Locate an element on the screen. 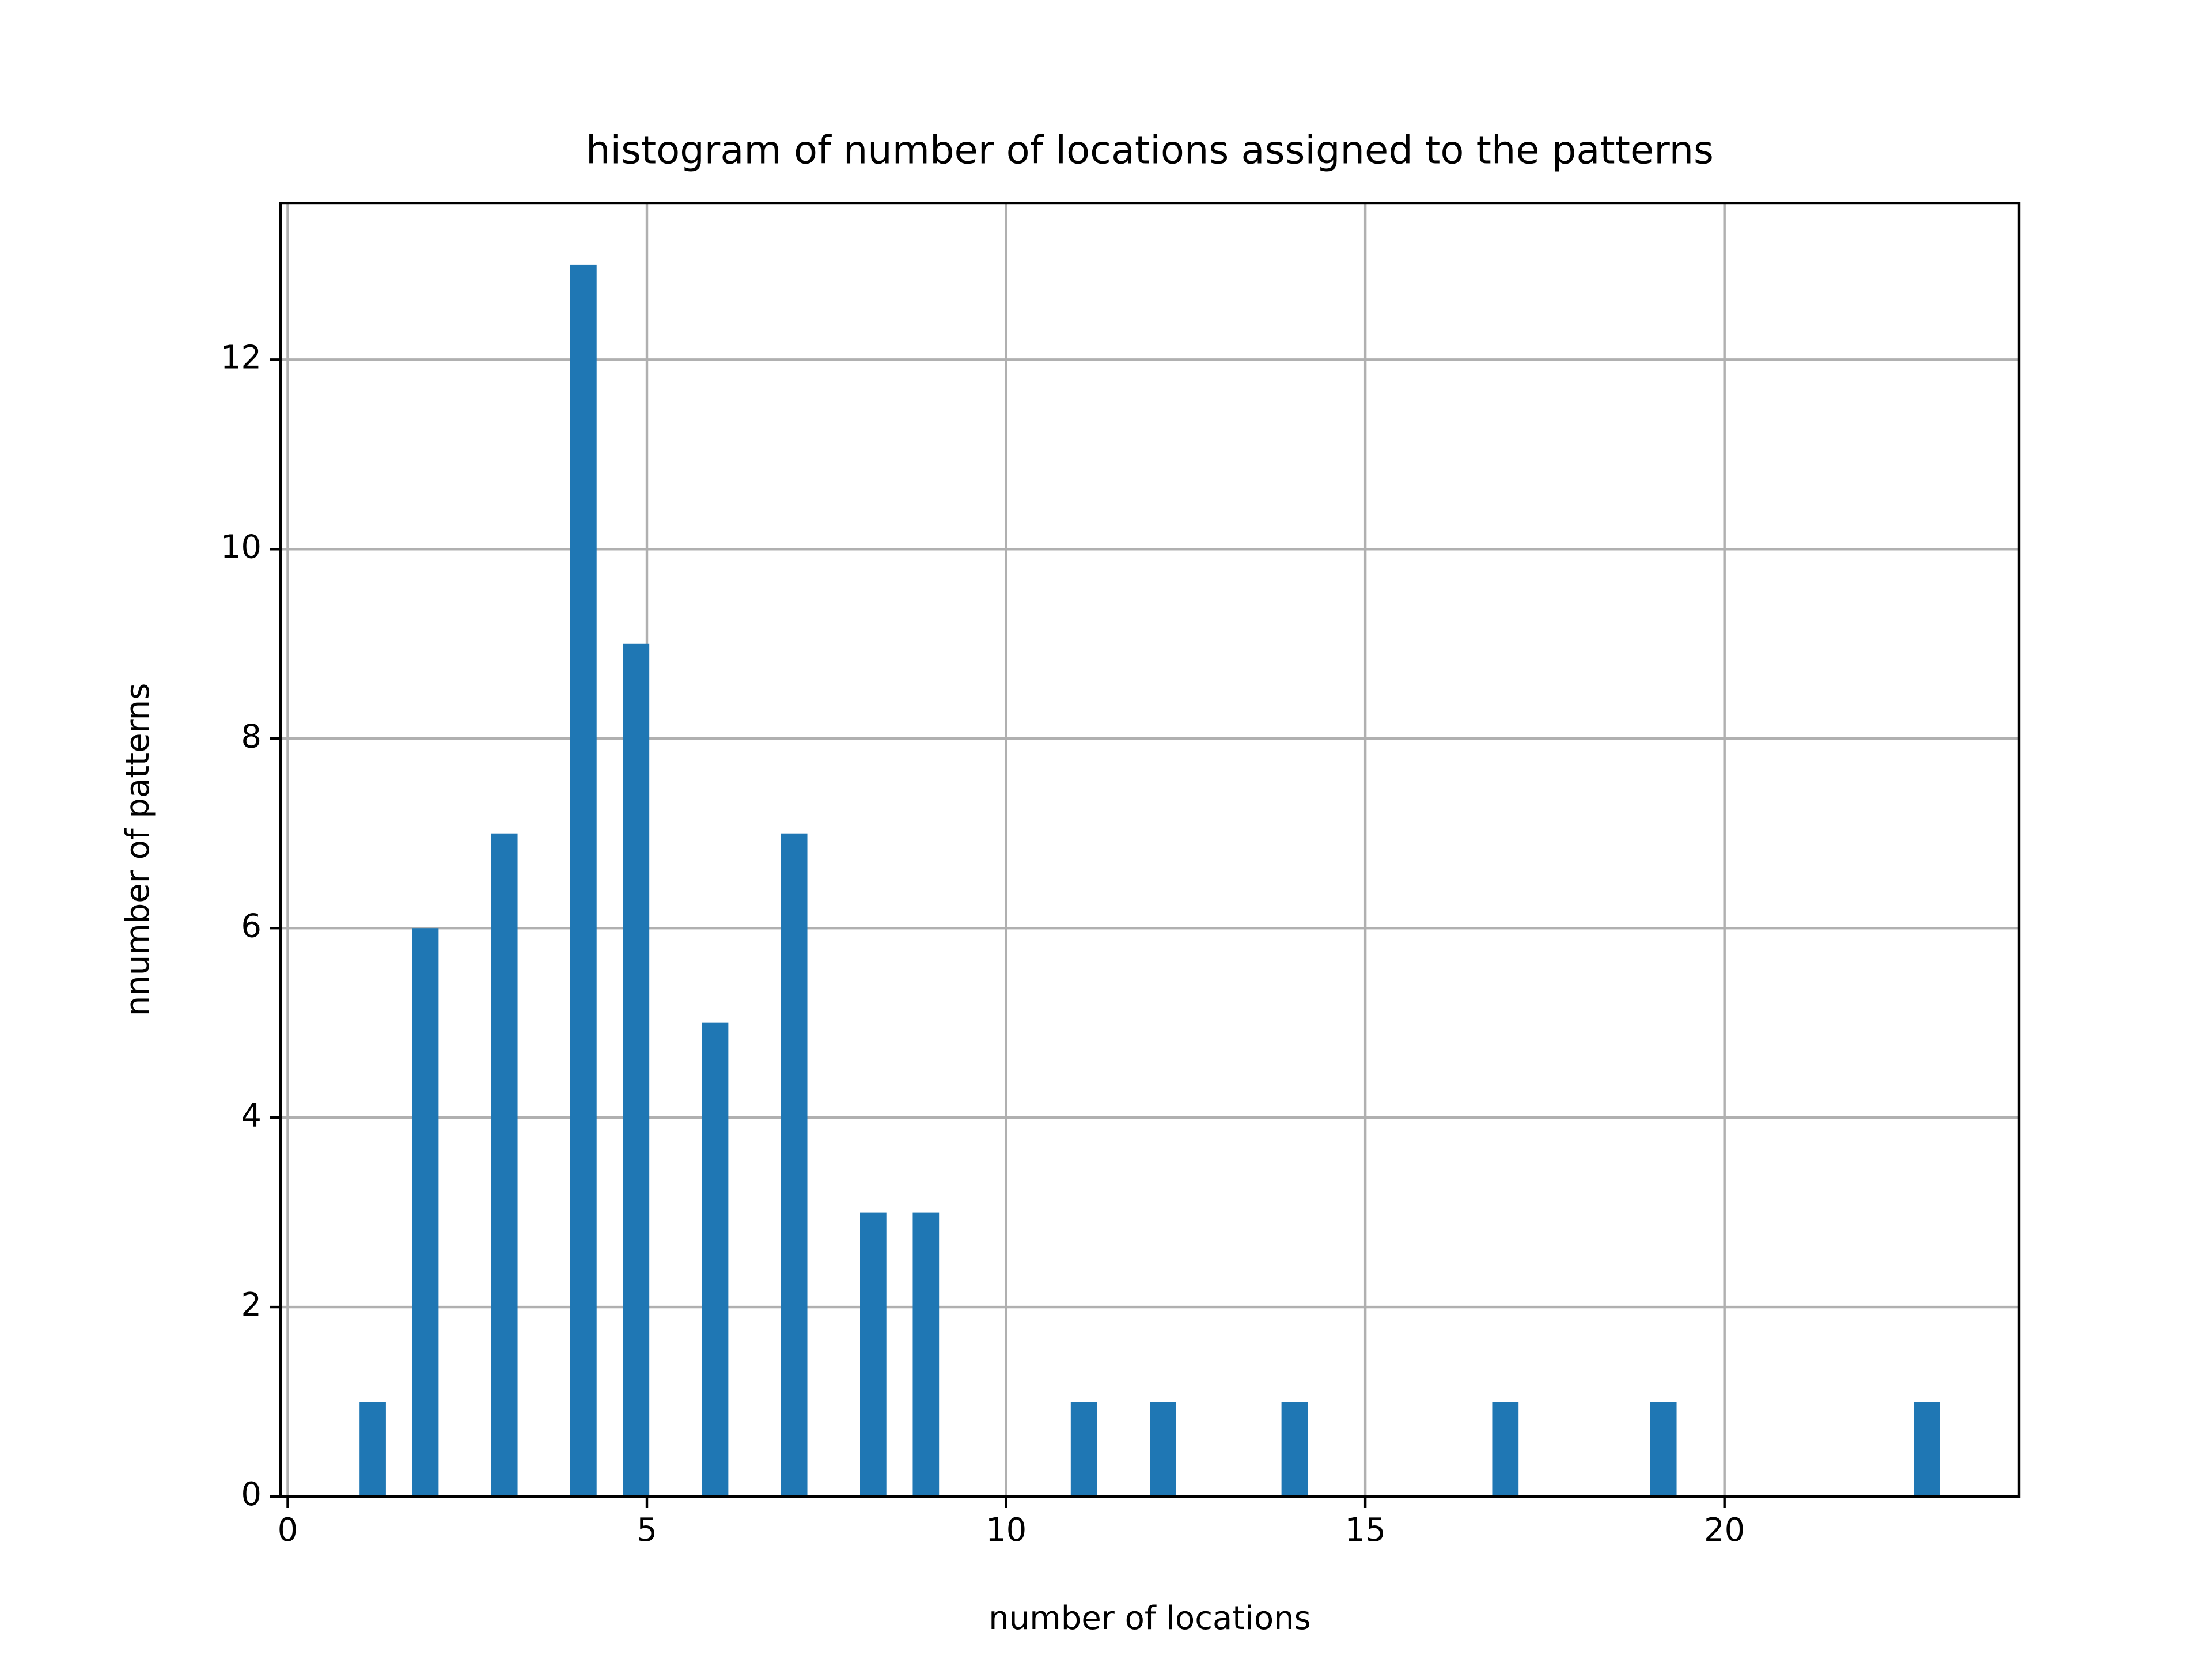 This screenshot has height=1659, width=2212. y-tick-label: 12 is located at coordinates (241, 358).